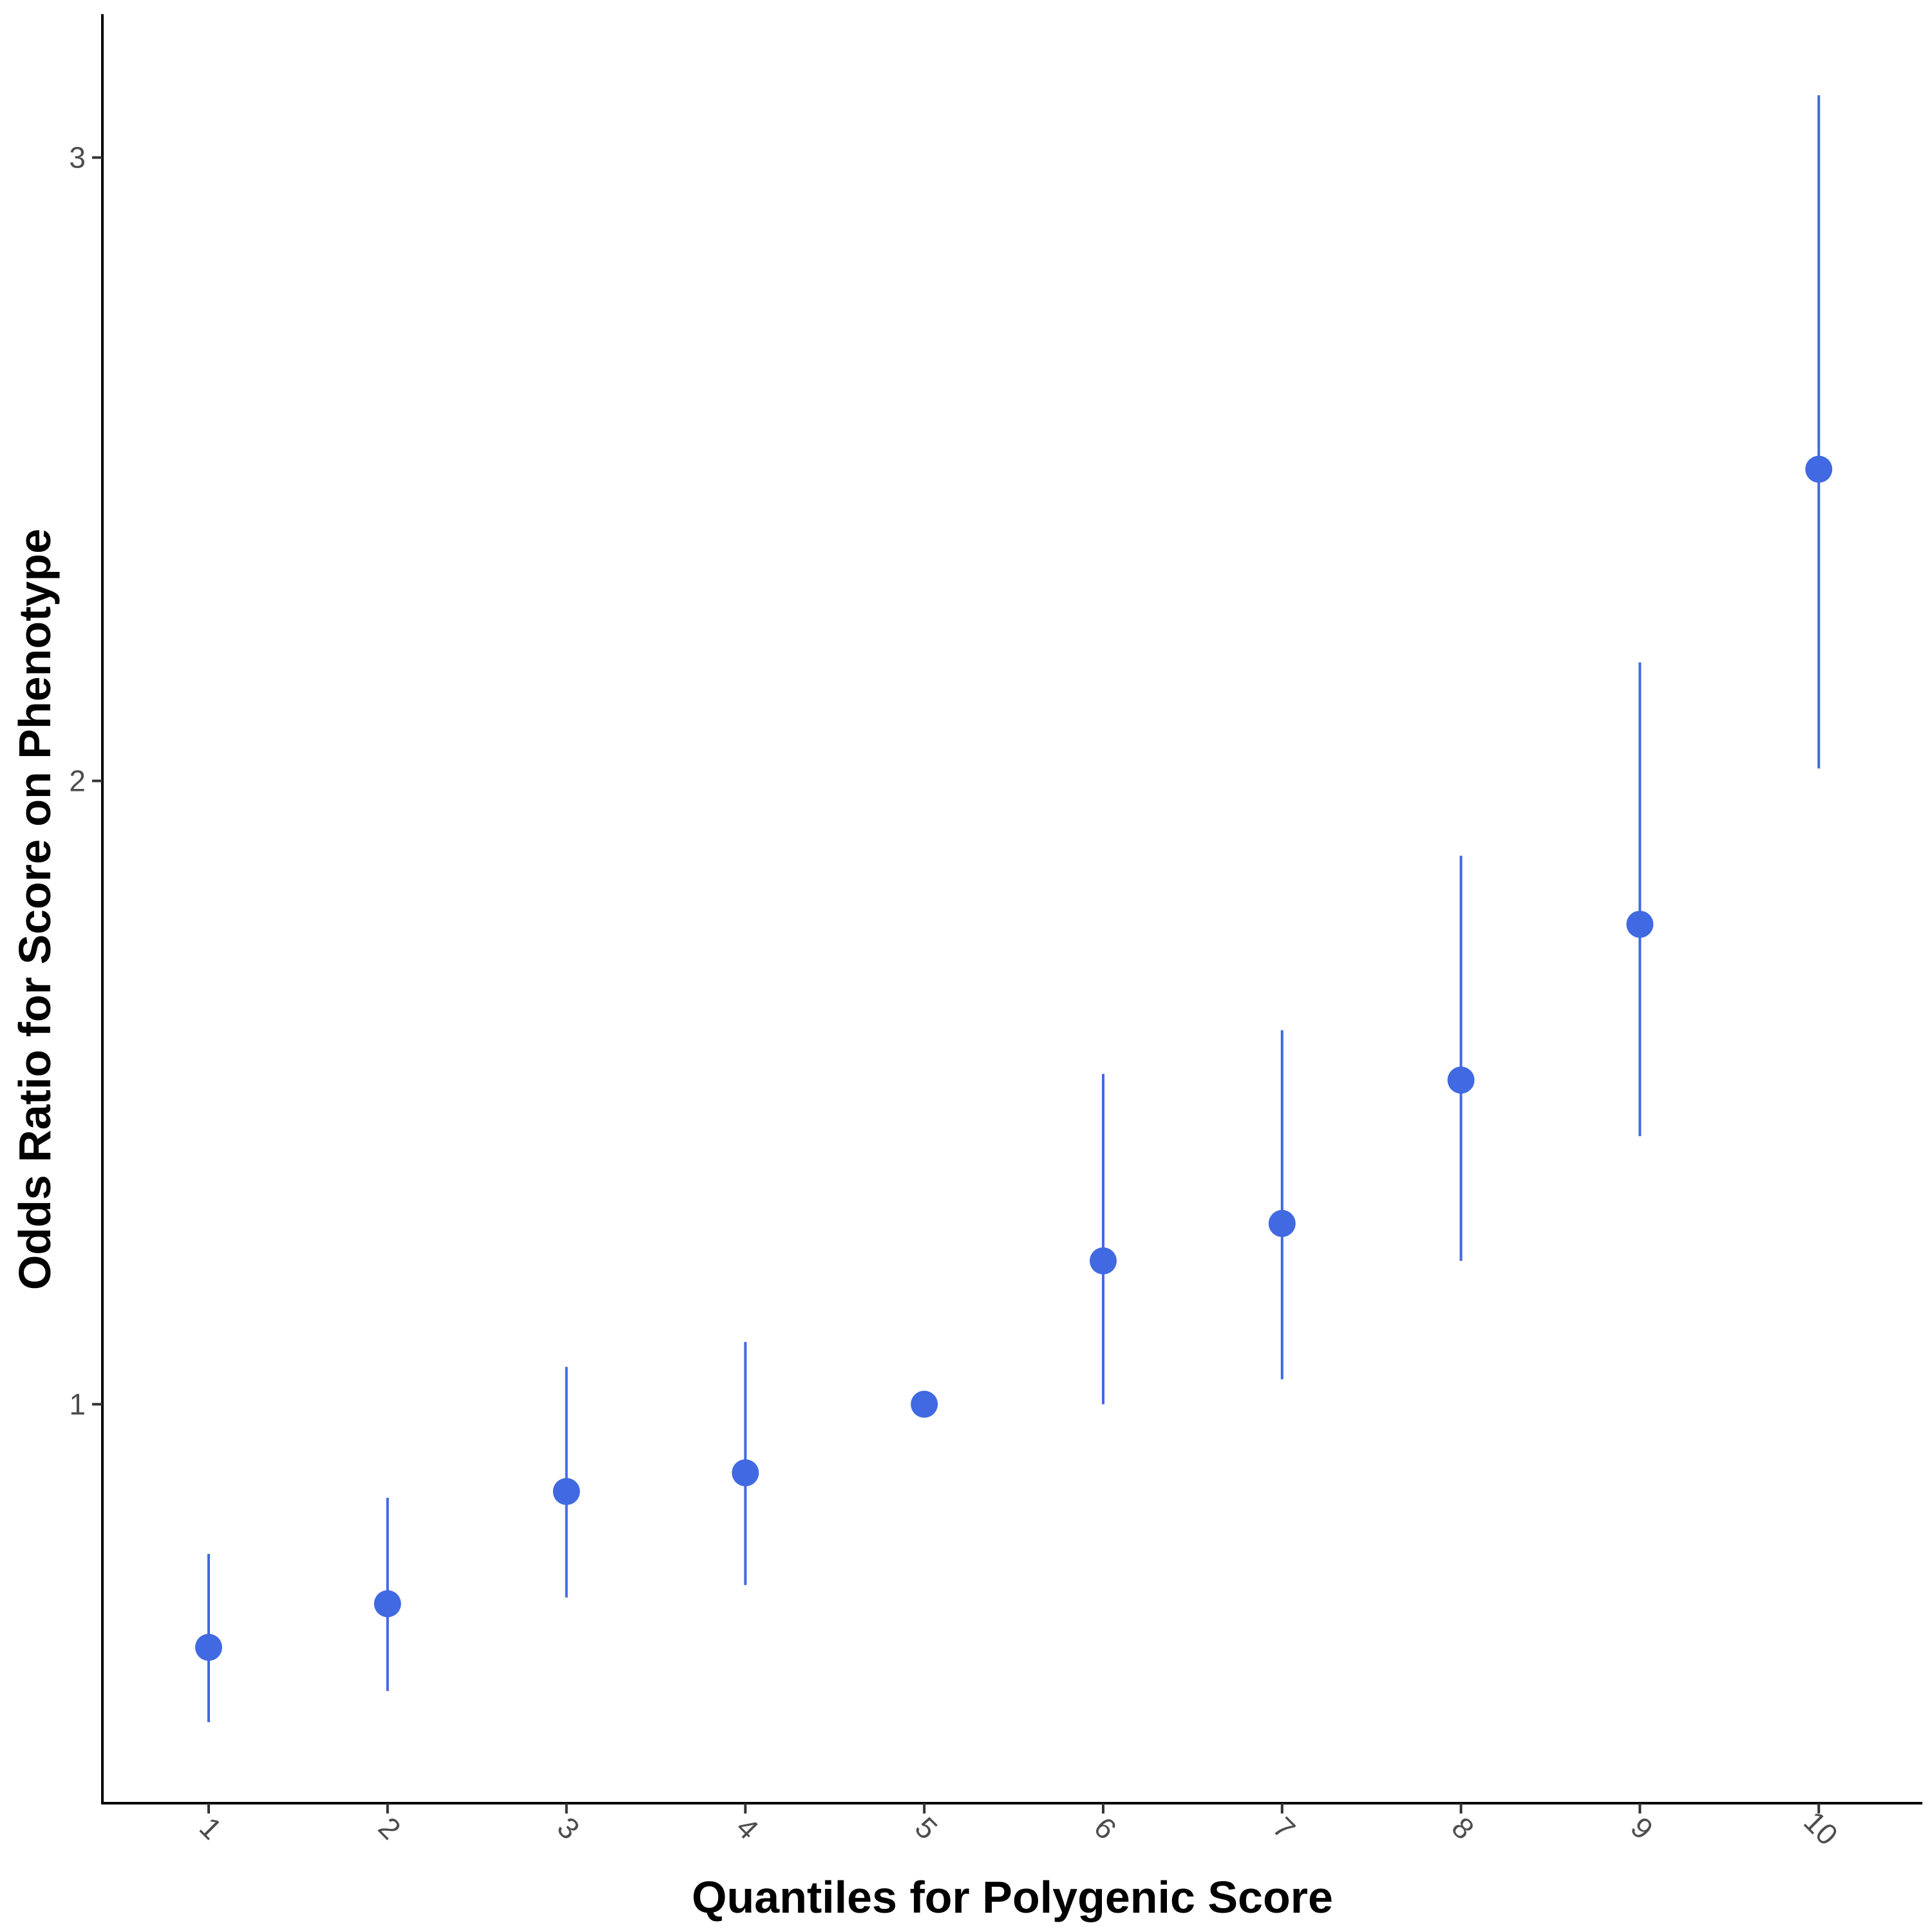 The image size is (1932, 1932). Describe the element at coordinates (390, 1828) in the screenshot. I see `x-tick-label: 2` at that location.